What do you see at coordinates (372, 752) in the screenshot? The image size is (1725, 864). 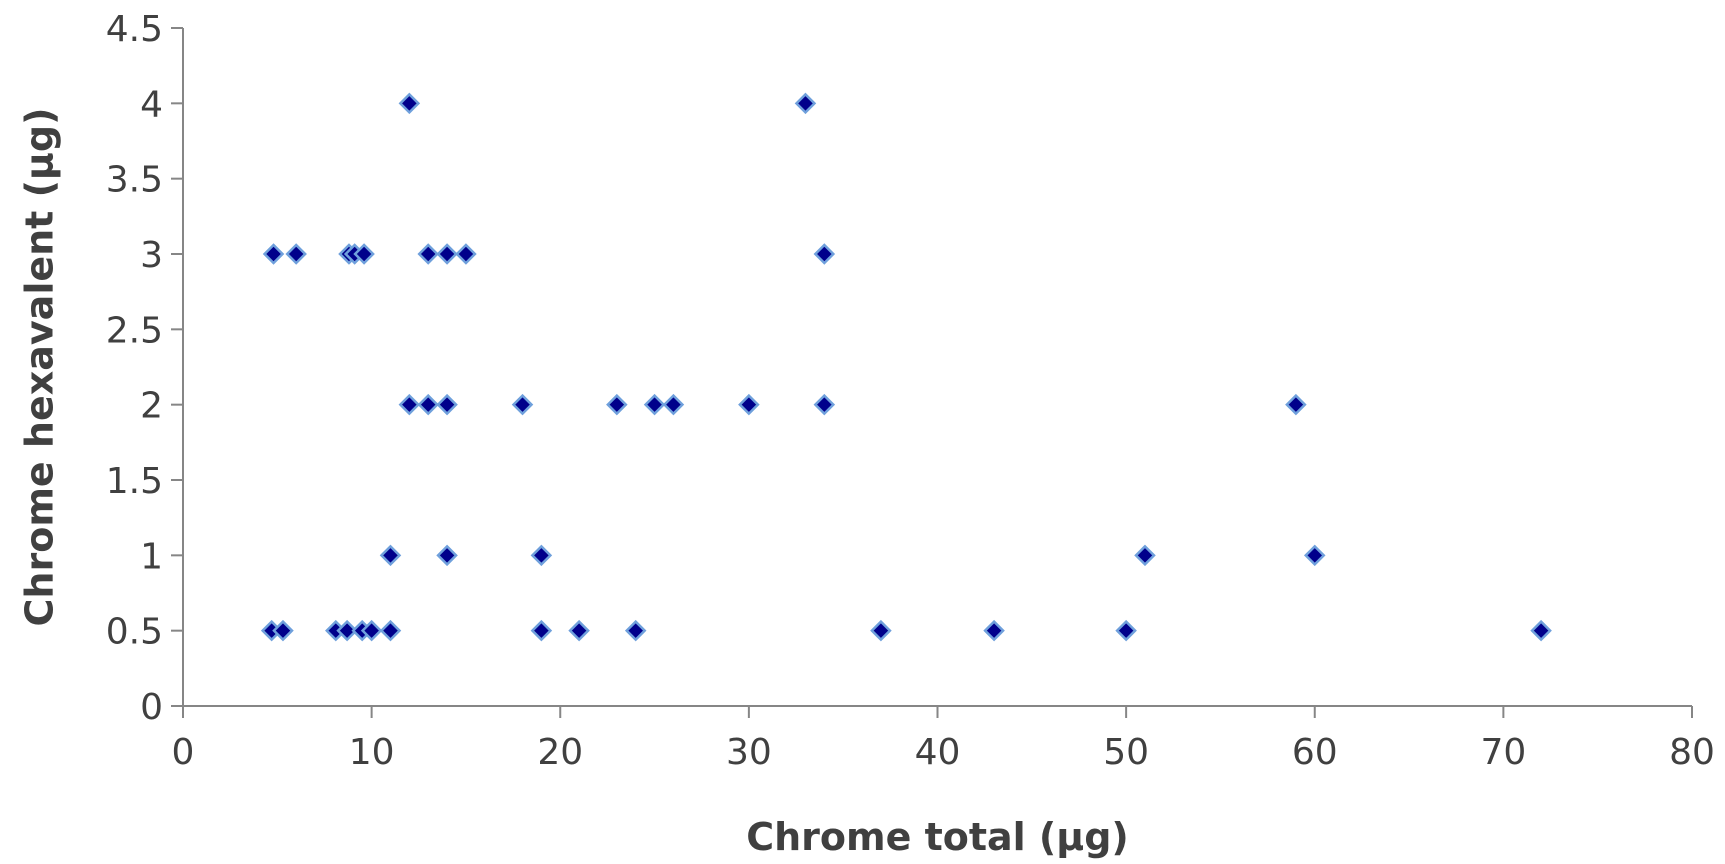 I see `x-tick-label: 10` at bounding box center [372, 752].